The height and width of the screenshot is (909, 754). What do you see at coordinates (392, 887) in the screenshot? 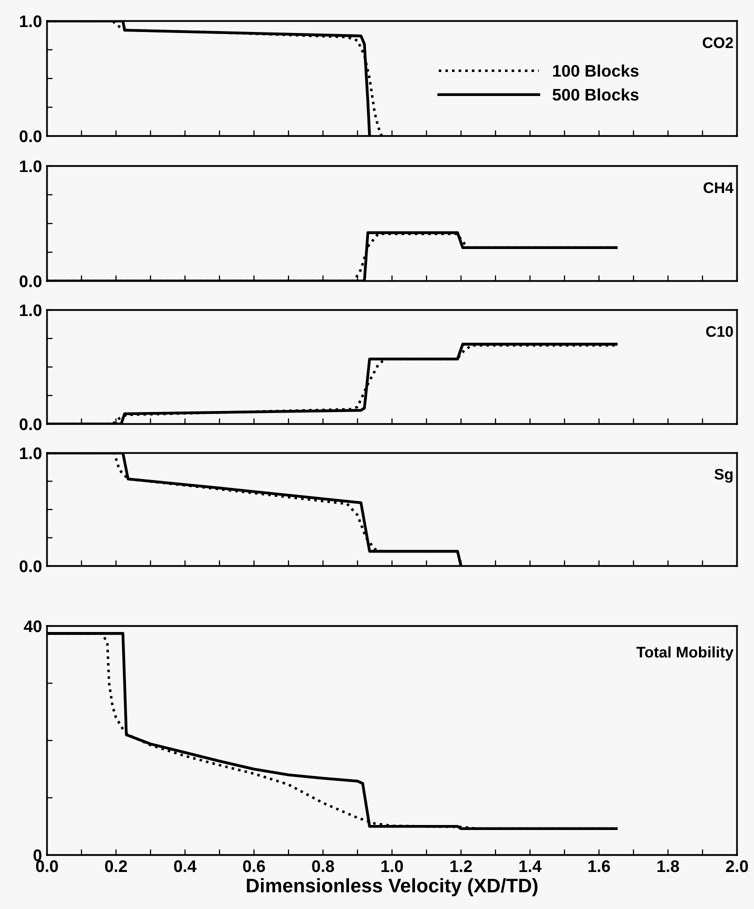
I see `x-axis-title: Dimensionless Velocity (XD/TD)` at bounding box center [392, 887].